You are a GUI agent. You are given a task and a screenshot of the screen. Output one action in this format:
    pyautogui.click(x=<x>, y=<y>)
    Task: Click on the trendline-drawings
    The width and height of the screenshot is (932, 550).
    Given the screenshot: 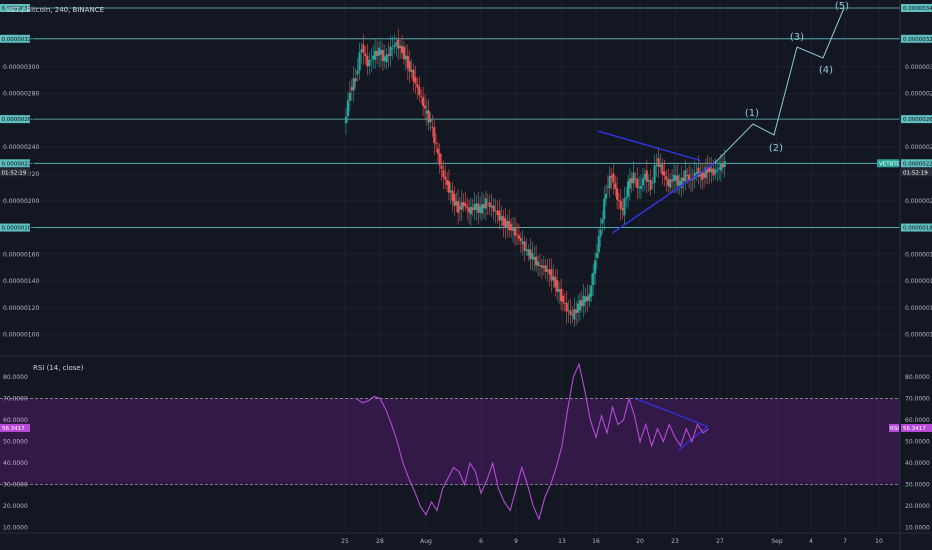 What is the action you would take?
    pyautogui.click(x=656, y=290)
    